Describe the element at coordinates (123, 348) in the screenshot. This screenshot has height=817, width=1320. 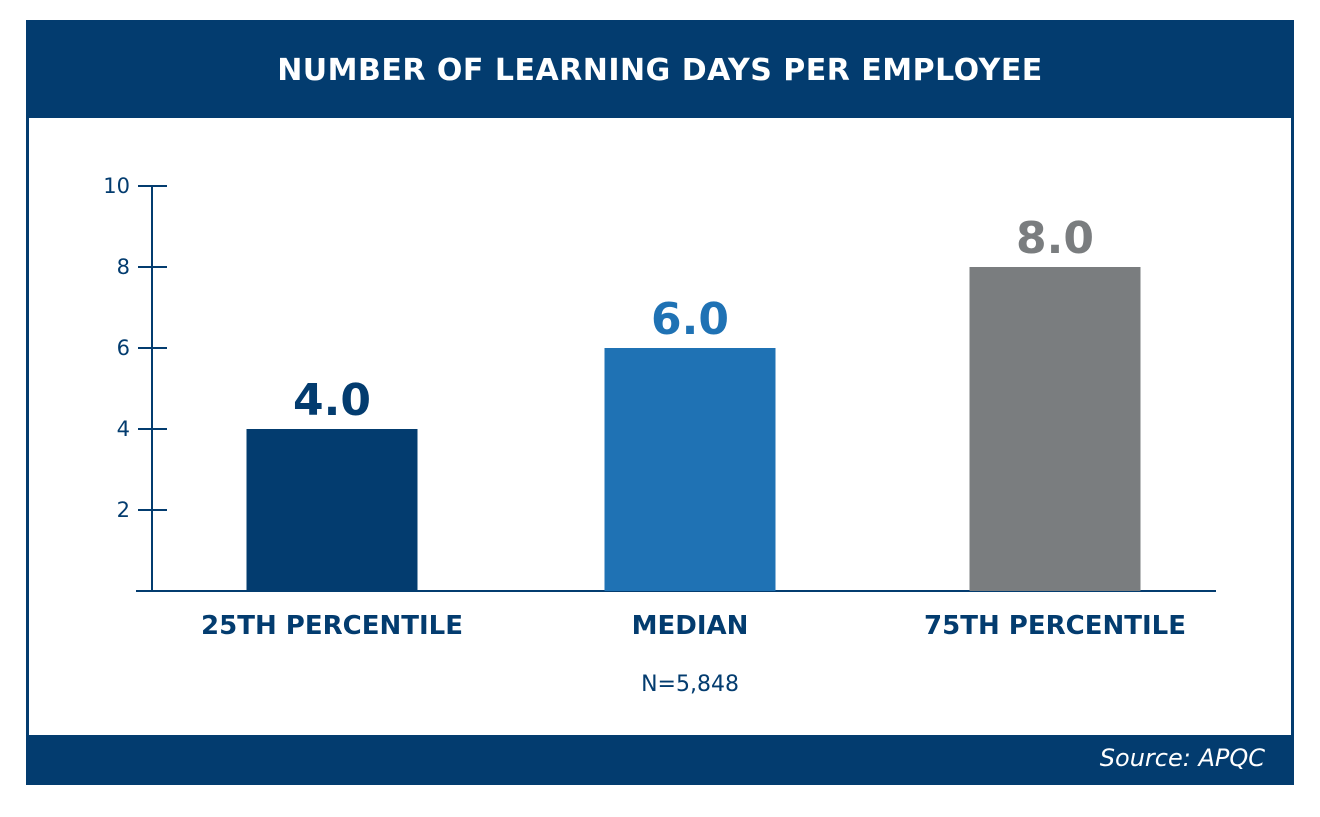
I see `y-tick-label: 6` at that location.